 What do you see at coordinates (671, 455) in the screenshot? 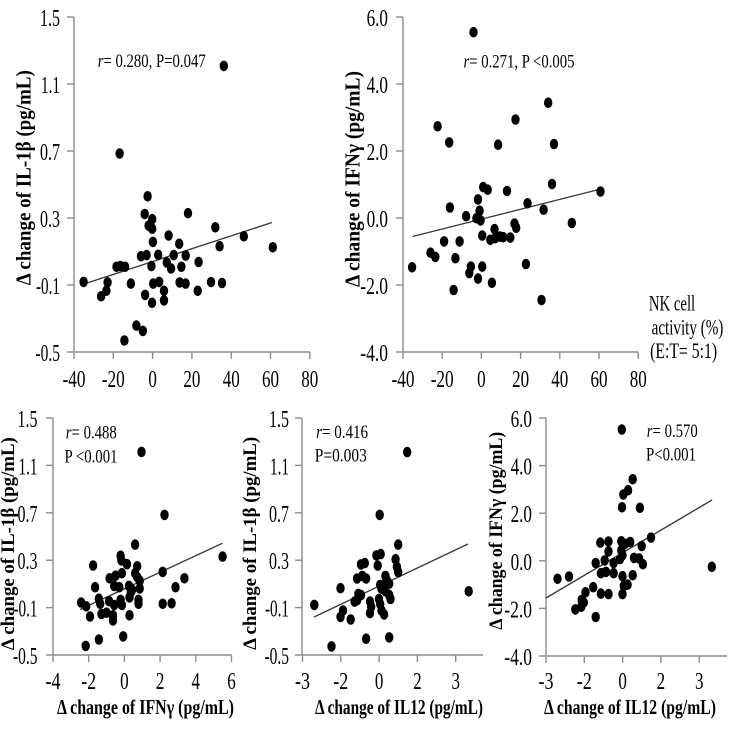
I see `svg-text: P<0.001` at bounding box center [671, 455].